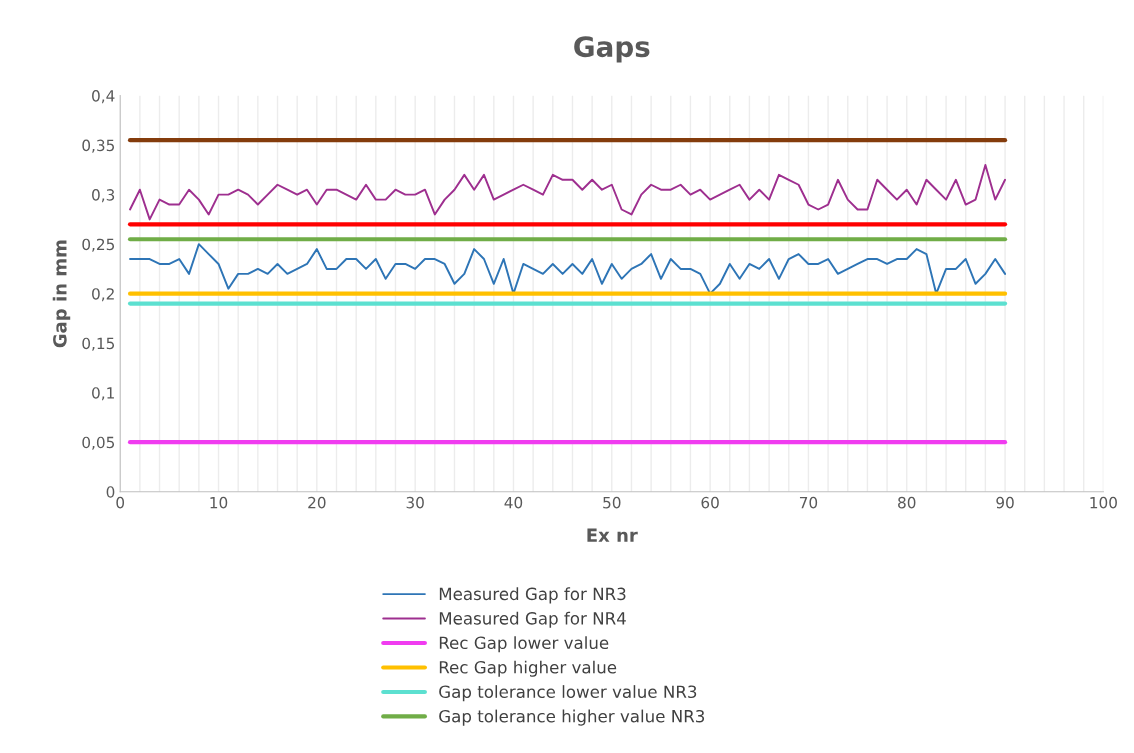 Image resolution: width=1134 pixels, height=753 pixels. Describe the element at coordinates (568, 693) in the screenshot. I see `legend-label: Gap tolerance lower value NR3` at that location.